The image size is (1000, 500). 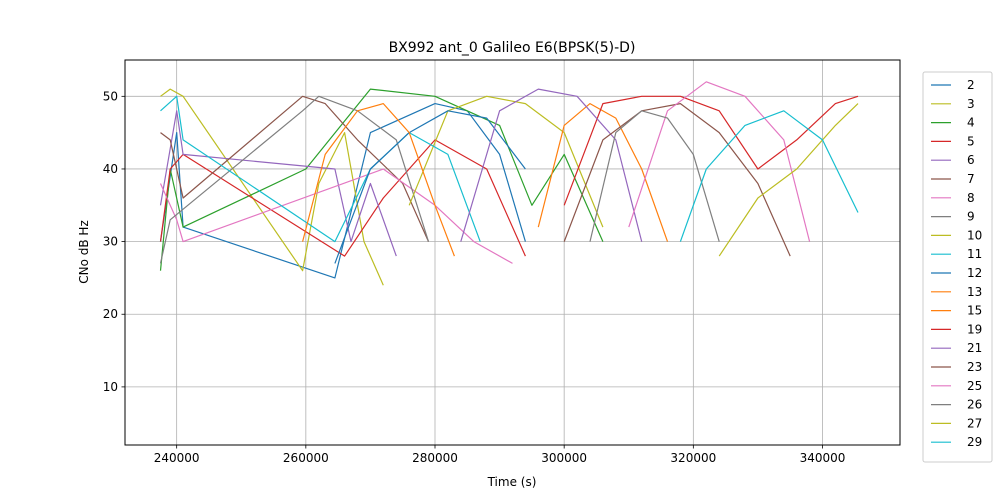 I want to click on legend-box, so click(x=957, y=267).